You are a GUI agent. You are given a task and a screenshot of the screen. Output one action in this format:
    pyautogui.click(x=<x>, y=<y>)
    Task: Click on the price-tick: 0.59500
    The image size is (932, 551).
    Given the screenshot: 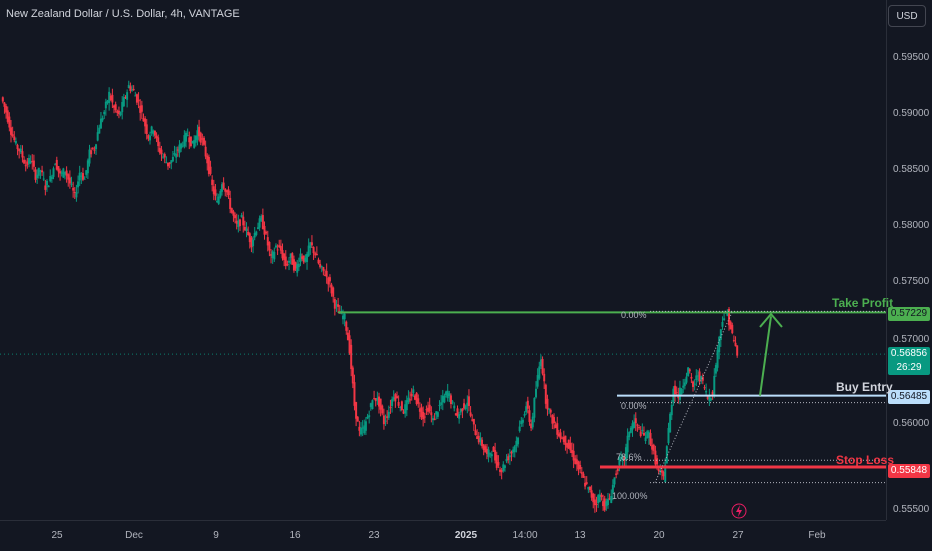 What is the action you would take?
    pyautogui.click(x=911, y=57)
    